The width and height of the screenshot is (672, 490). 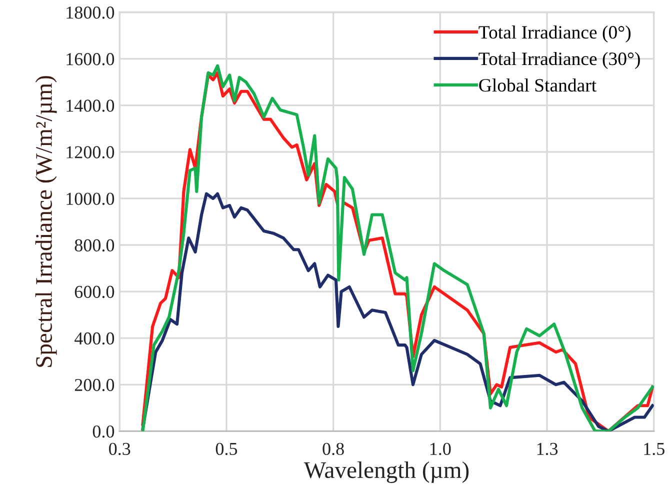 What do you see at coordinates (559, 60) in the screenshot?
I see `legend-label: Total Irradiance (30°)` at bounding box center [559, 60].